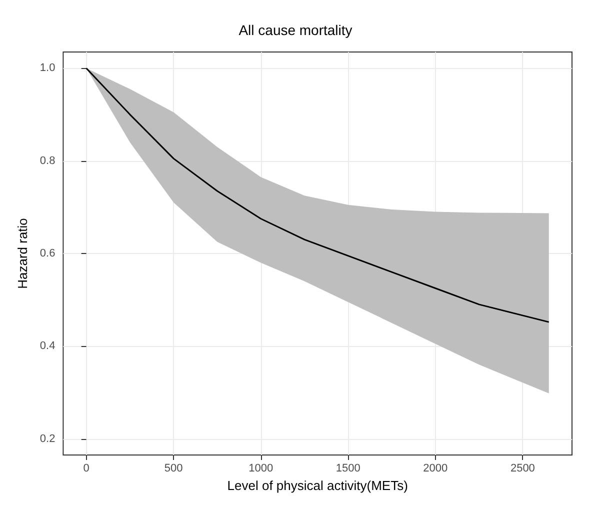 This screenshot has width=591, height=524. Describe the element at coordinates (522, 468) in the screenshot. I see `x-tick-label: 2500` at that location.